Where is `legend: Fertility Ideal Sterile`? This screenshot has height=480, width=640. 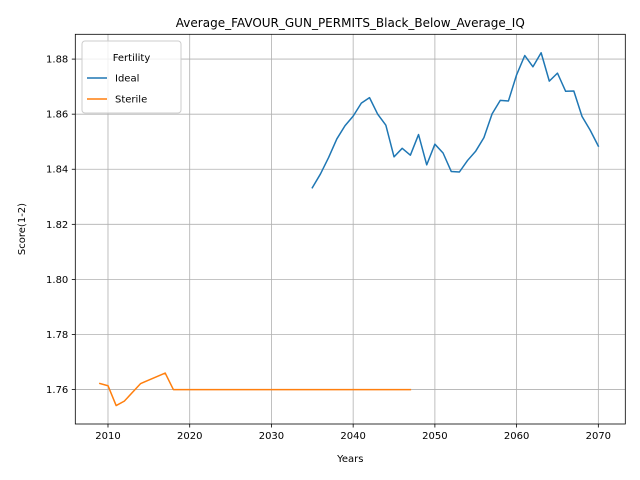
legend: Fertility Ideal Sterile is located at coordinates (131, 77).